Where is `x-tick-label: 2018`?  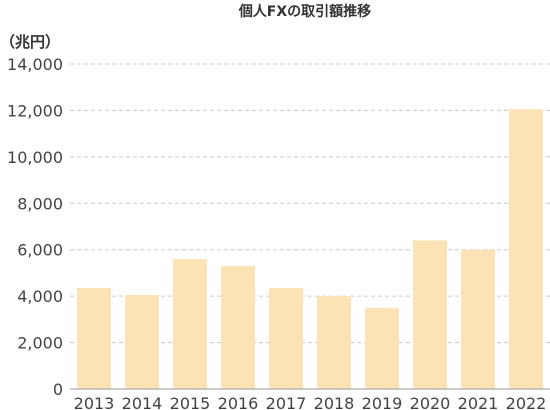 x-tick-label: 2018 is located at coordinates (334, 402).